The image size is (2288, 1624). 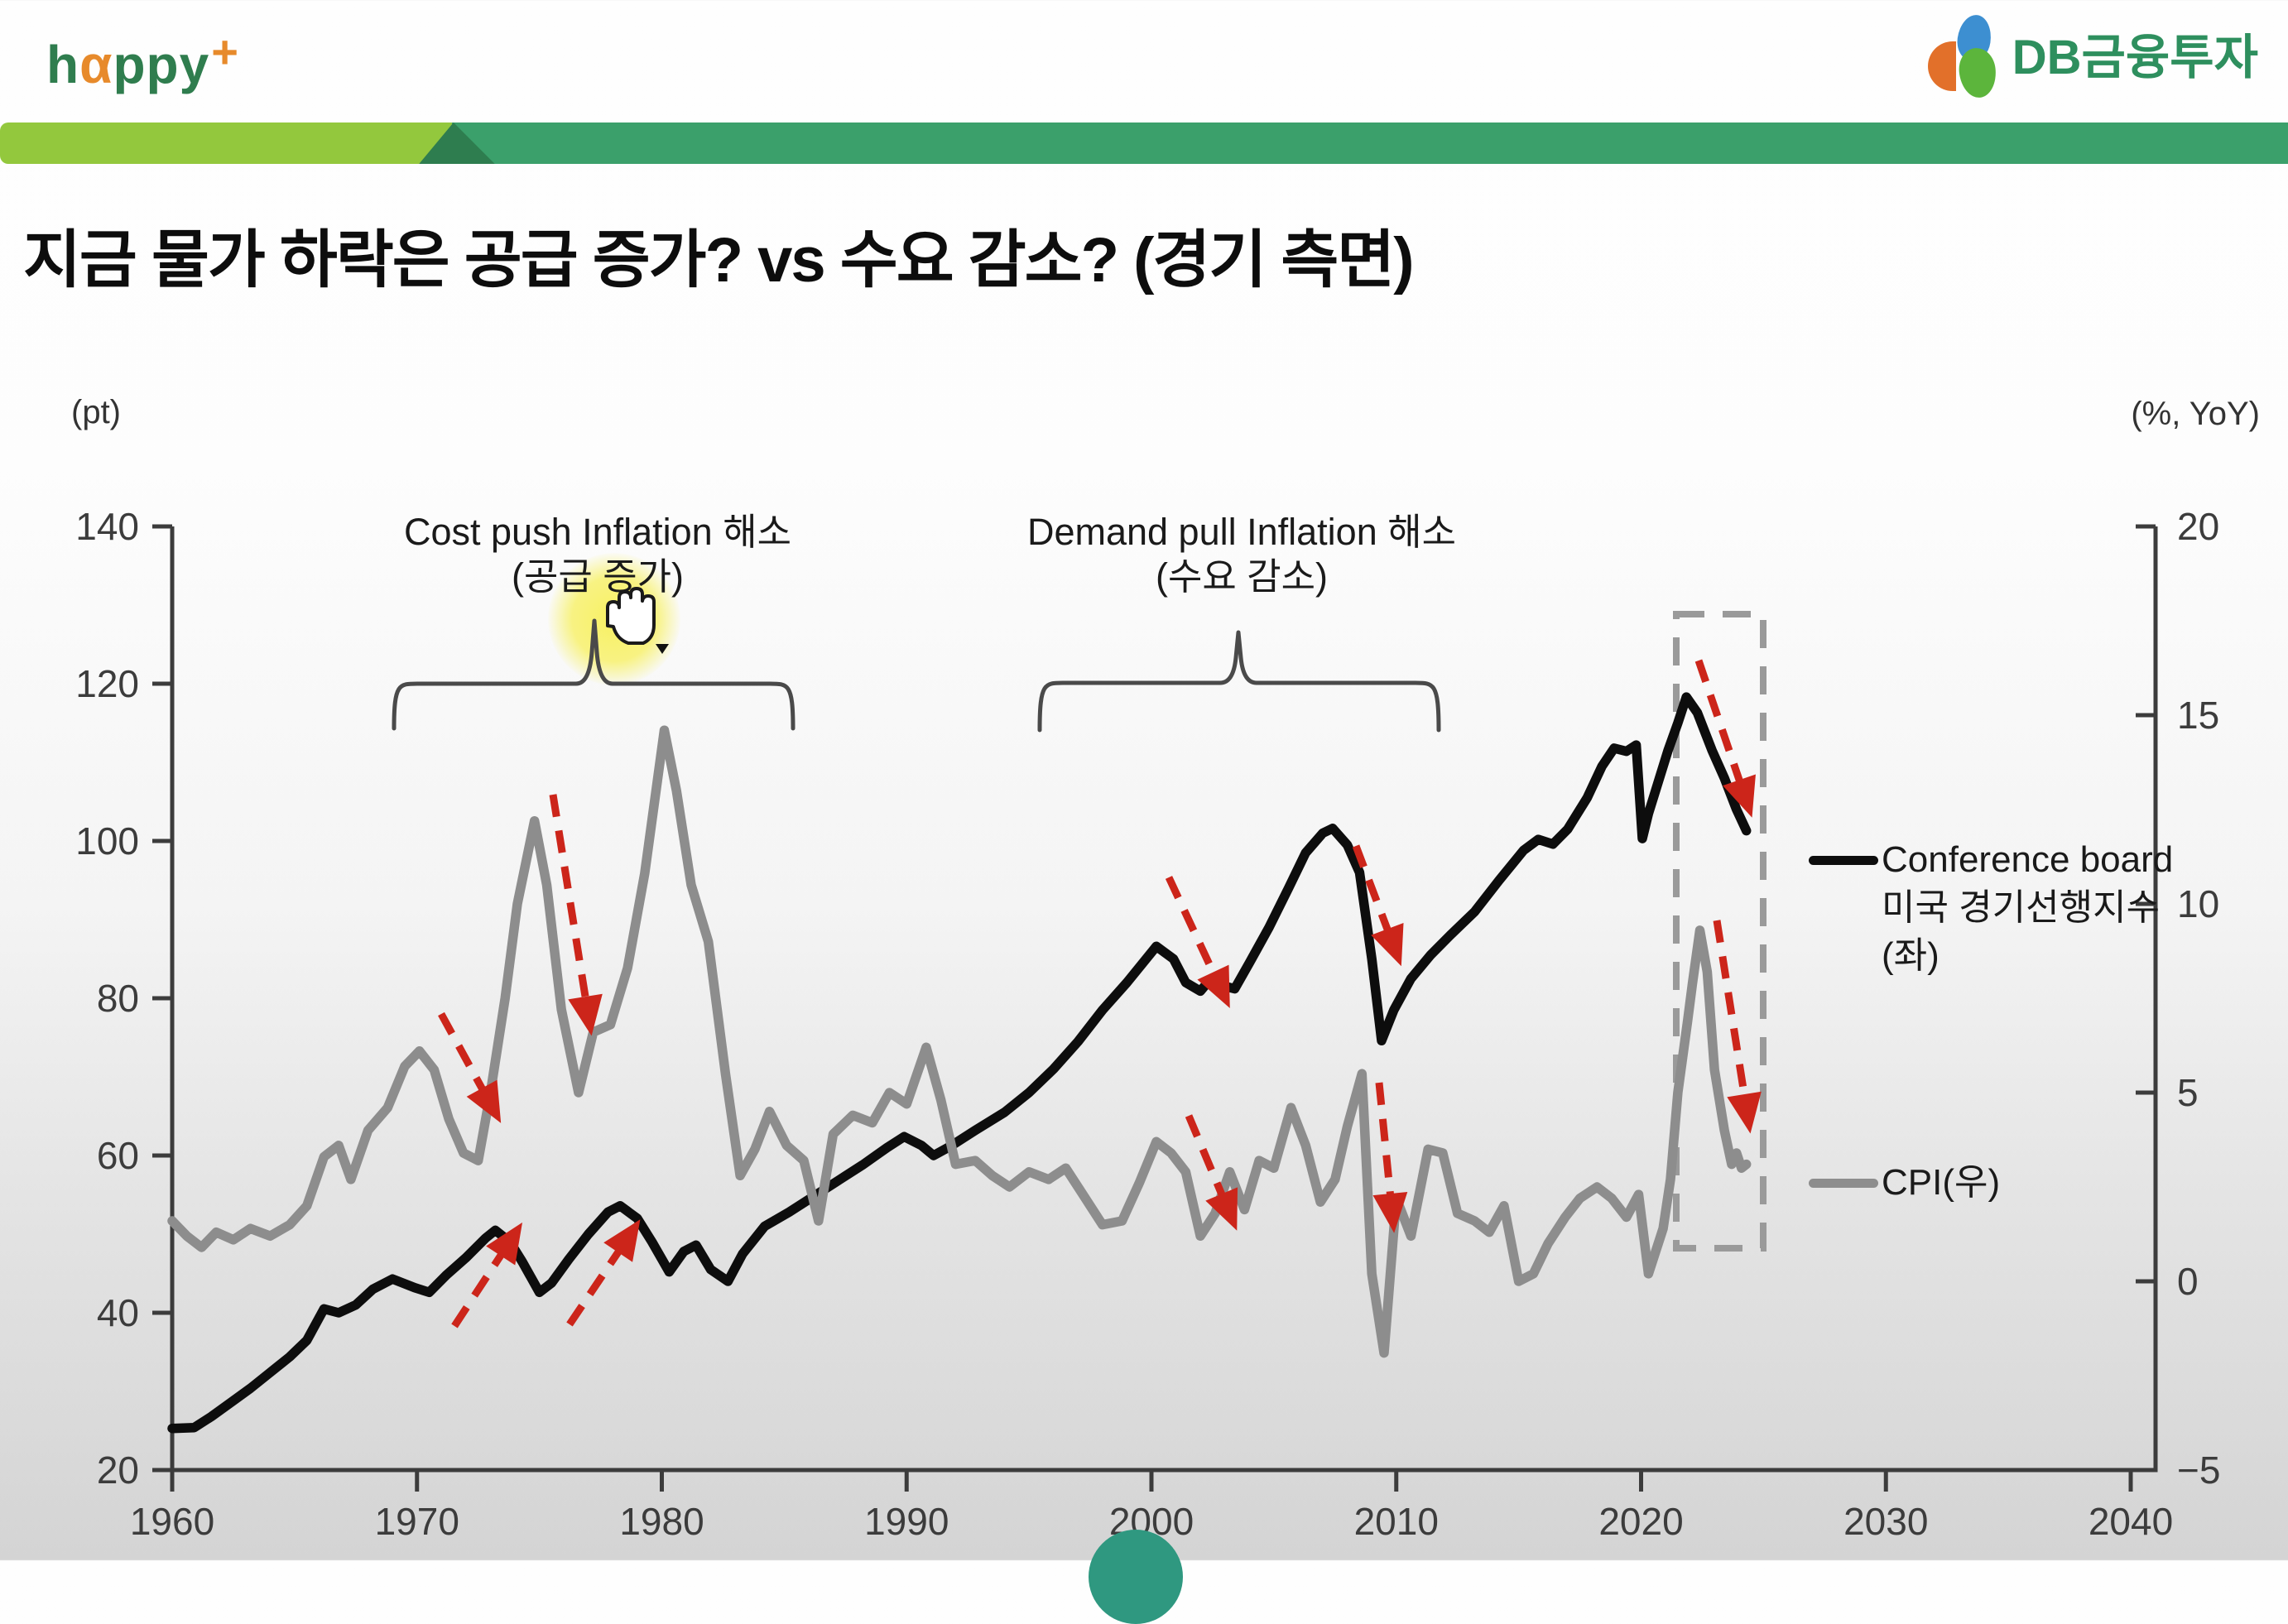 What do you see at coordinates (1242, 576) in the screenshot?
I see `annotation-demand-pull-line2: (수요 감소)` at bounding box center [1242, 576].